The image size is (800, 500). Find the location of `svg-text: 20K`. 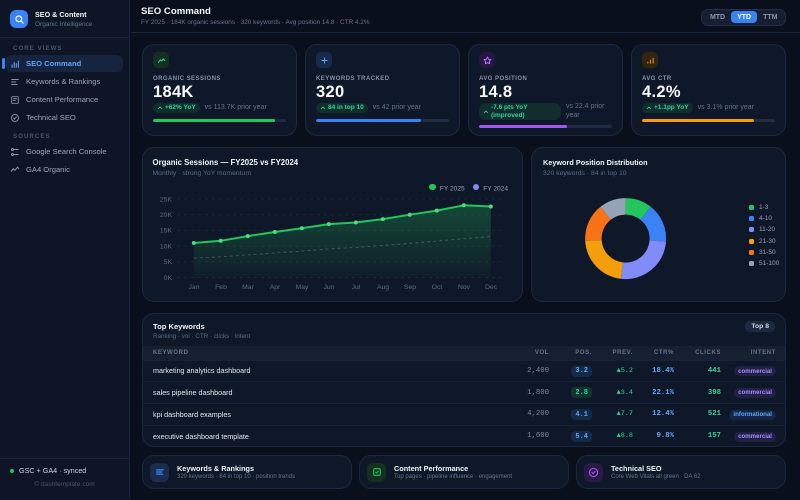

svg-text: 20K is located at coordinates (166, 215).